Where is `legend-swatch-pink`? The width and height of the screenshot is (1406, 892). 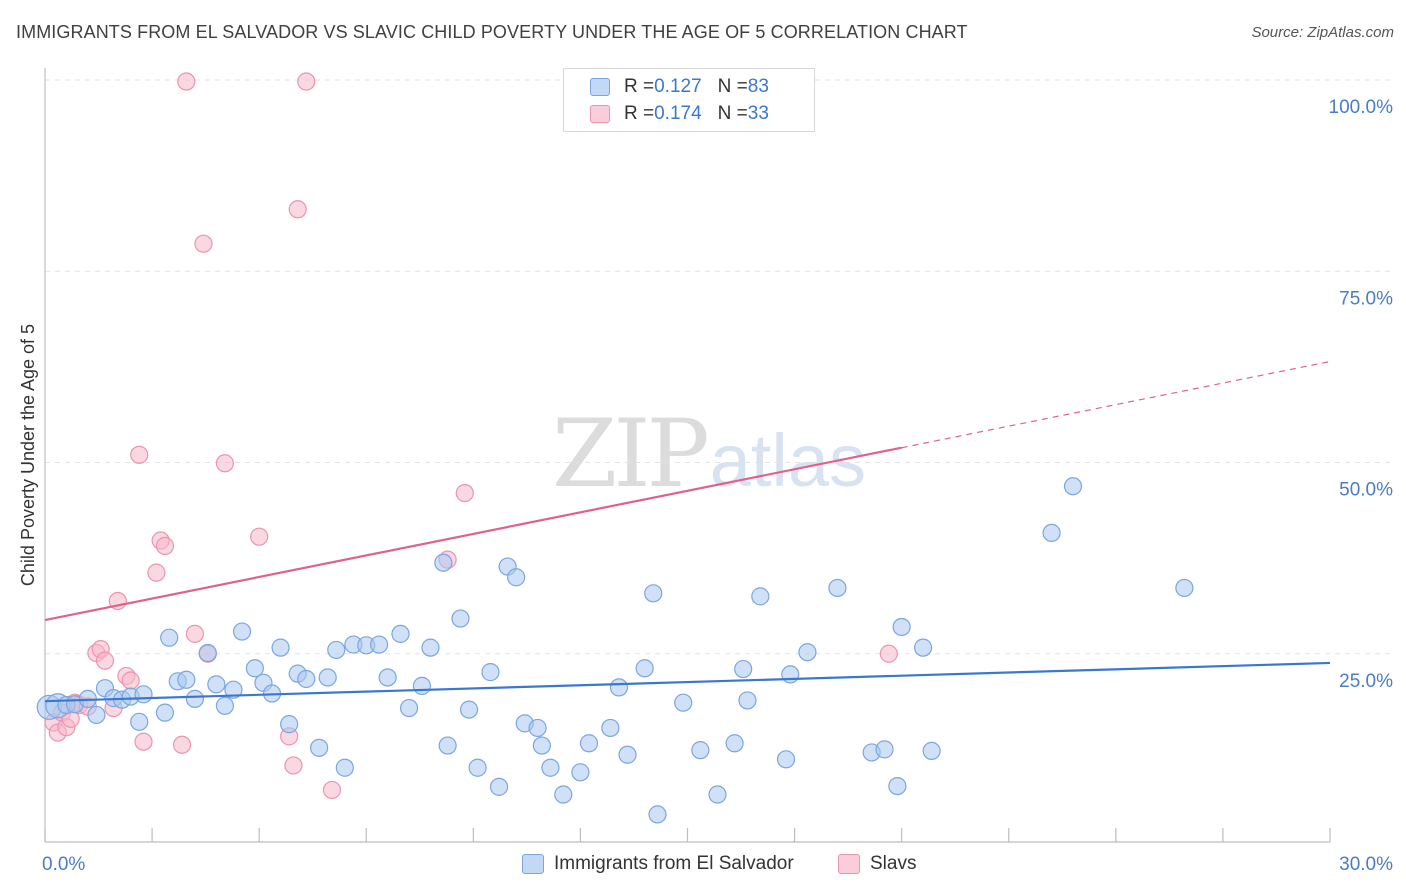
legend-swatch-pink is located at coordinates (600, 114).